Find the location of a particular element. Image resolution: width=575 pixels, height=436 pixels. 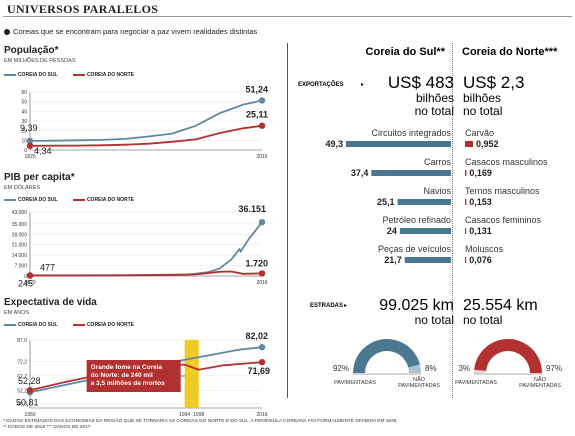

series-line-south is located at coordinates (146, 249).